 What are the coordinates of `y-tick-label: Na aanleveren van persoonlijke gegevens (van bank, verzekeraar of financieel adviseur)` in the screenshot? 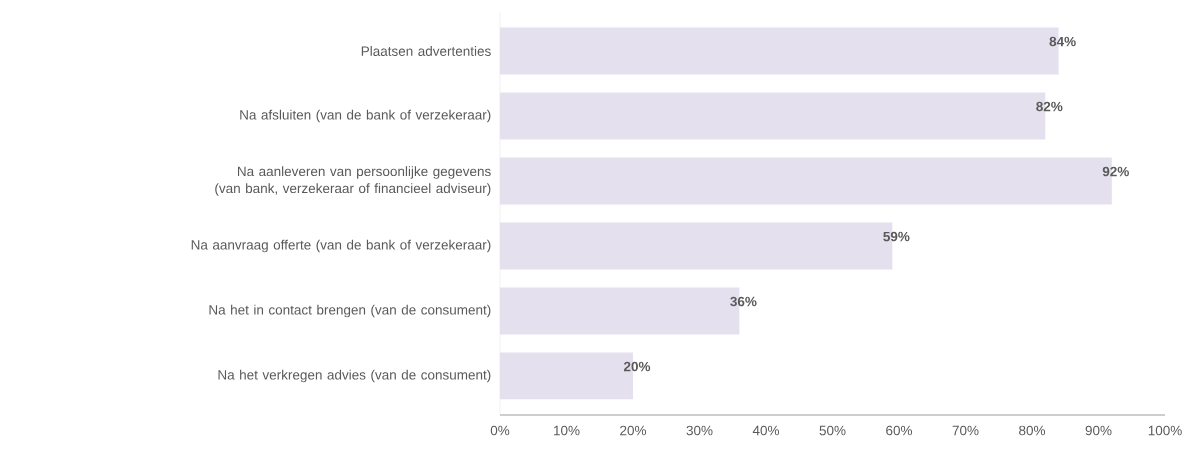 It's located at (353, 181).